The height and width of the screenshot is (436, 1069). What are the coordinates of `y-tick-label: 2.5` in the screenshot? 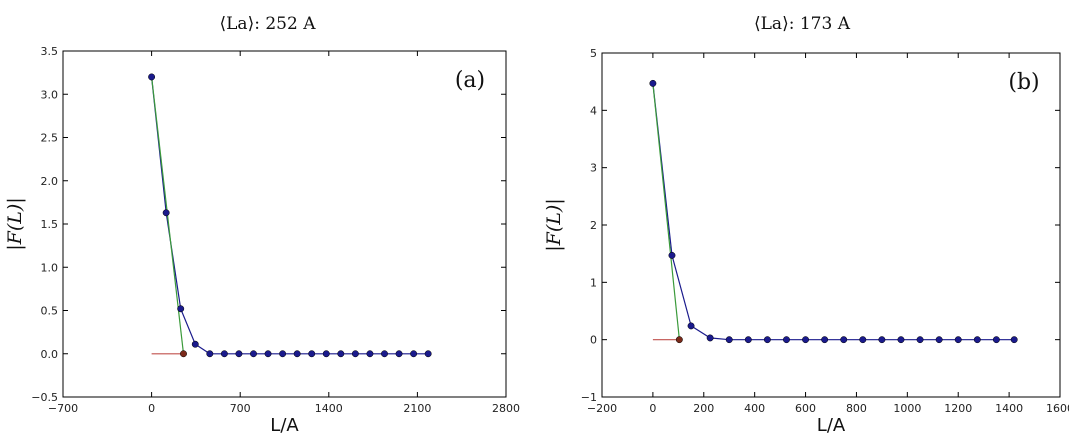 It's located at (50, 138).